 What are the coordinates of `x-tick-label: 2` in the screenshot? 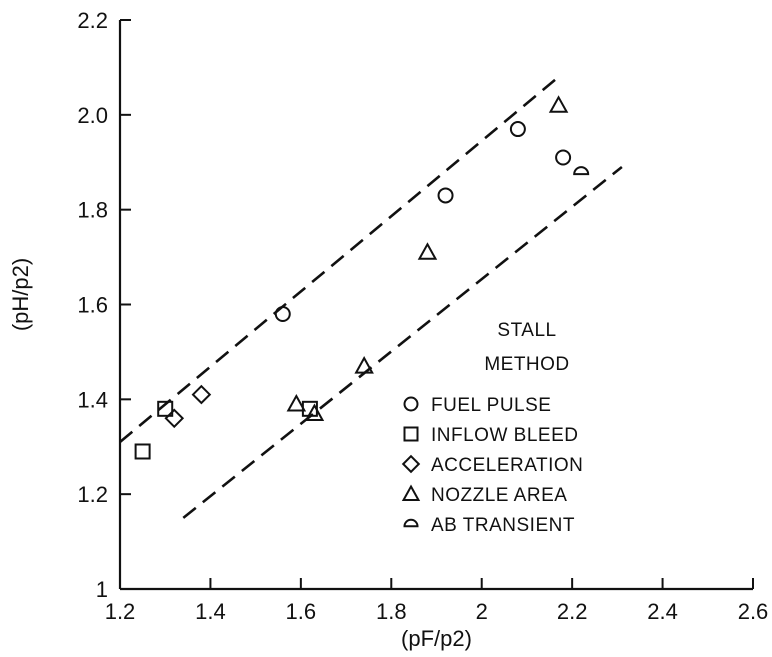 It's located at (482, 611).